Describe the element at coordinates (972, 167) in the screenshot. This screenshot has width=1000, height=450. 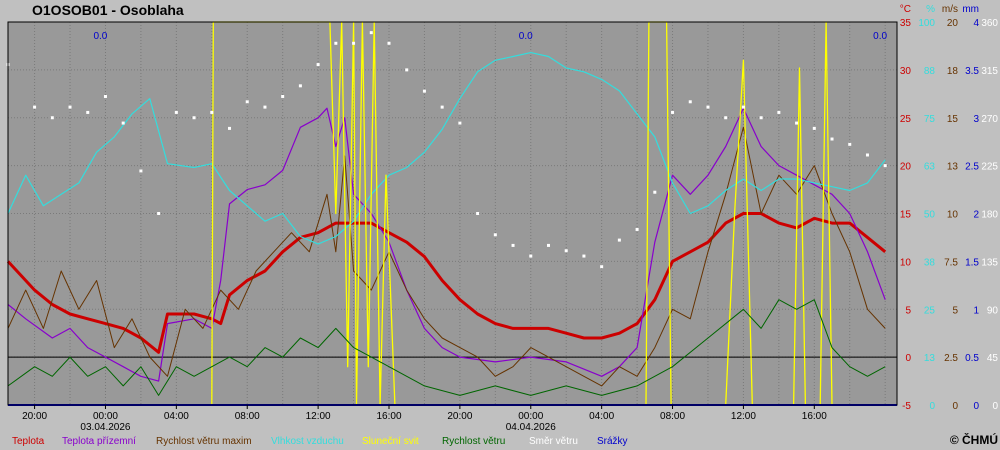
I see `axis-tick-label: 2.5` at that location.